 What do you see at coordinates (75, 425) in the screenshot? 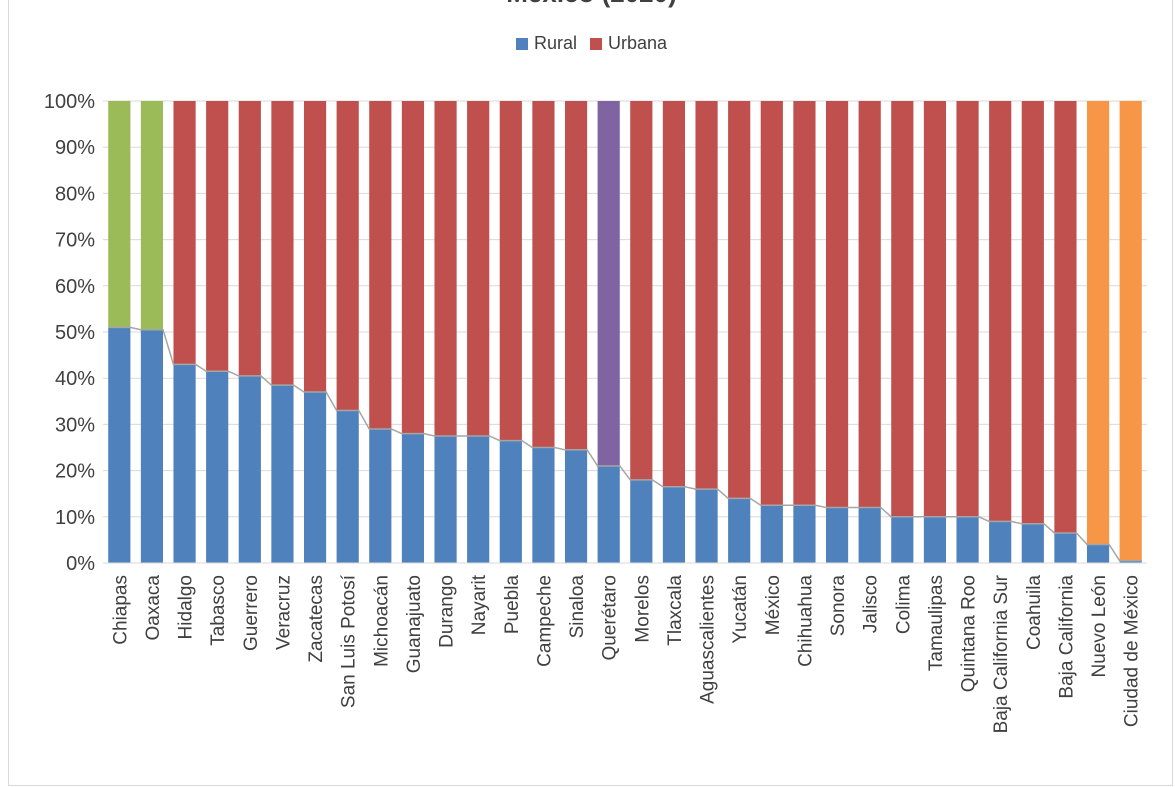
I see `y-tick-label: 30%` at bounding box center [75, 425].